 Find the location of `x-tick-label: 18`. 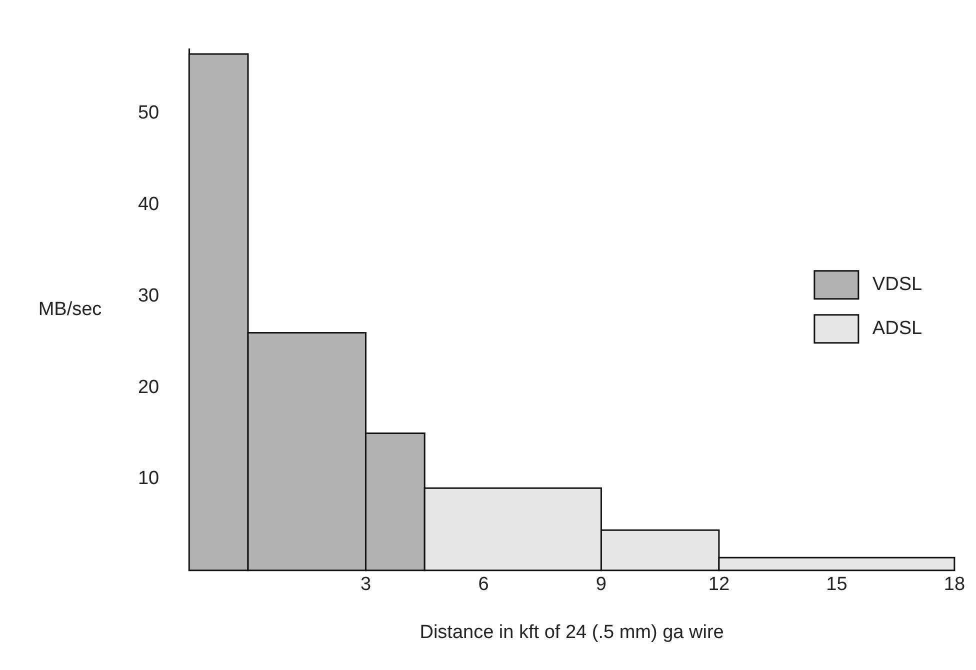

x-tick-label: 18 is located at coordinates (955, 585).